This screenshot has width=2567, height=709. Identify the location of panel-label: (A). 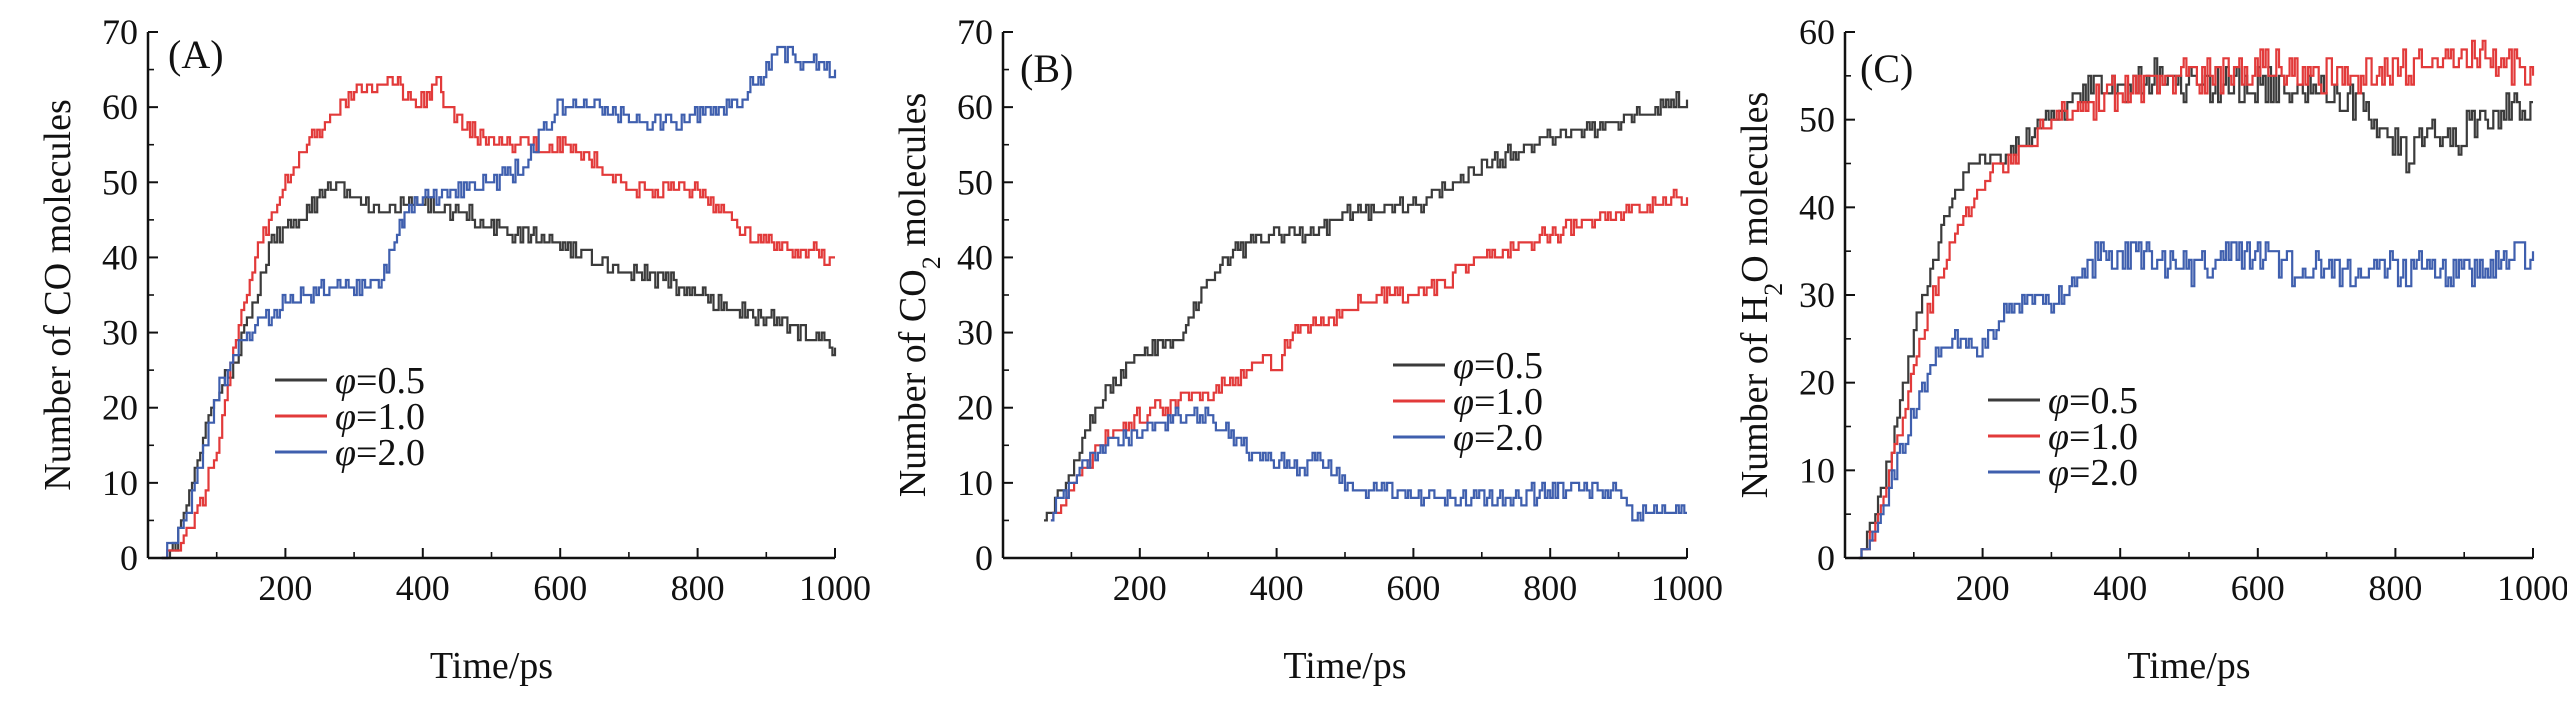
(196, 54).